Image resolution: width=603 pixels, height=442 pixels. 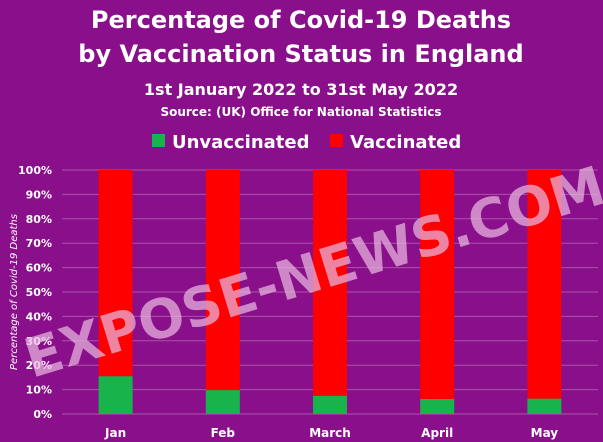 I want to click on bar-vaccinated-may, so click(x=544, y=284).